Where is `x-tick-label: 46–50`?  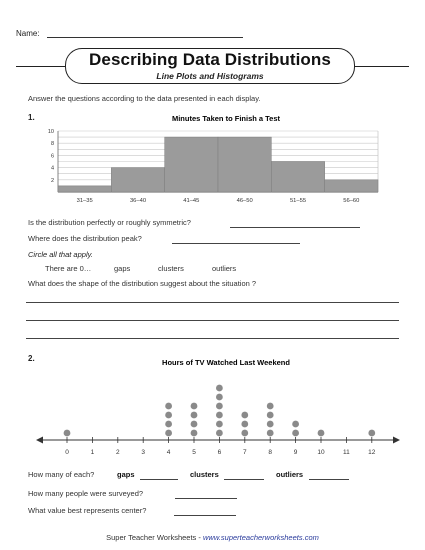 x-tick-label: 46–50 is located at coordinates (245, 201).